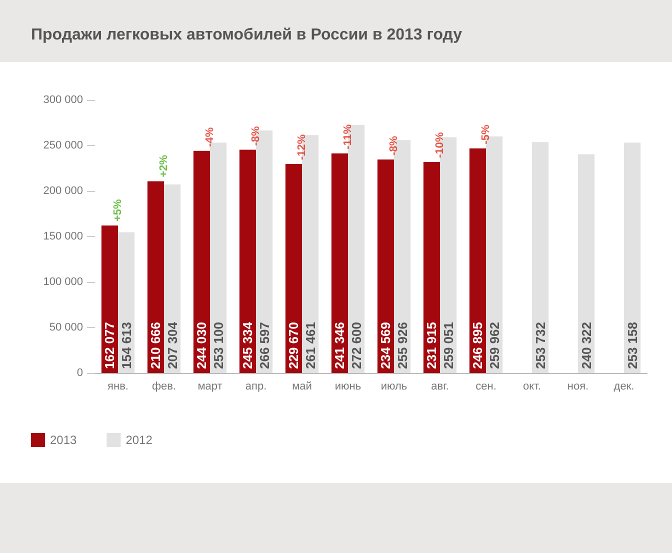  I want to click on data-label: 266 597, so click(264, 345).